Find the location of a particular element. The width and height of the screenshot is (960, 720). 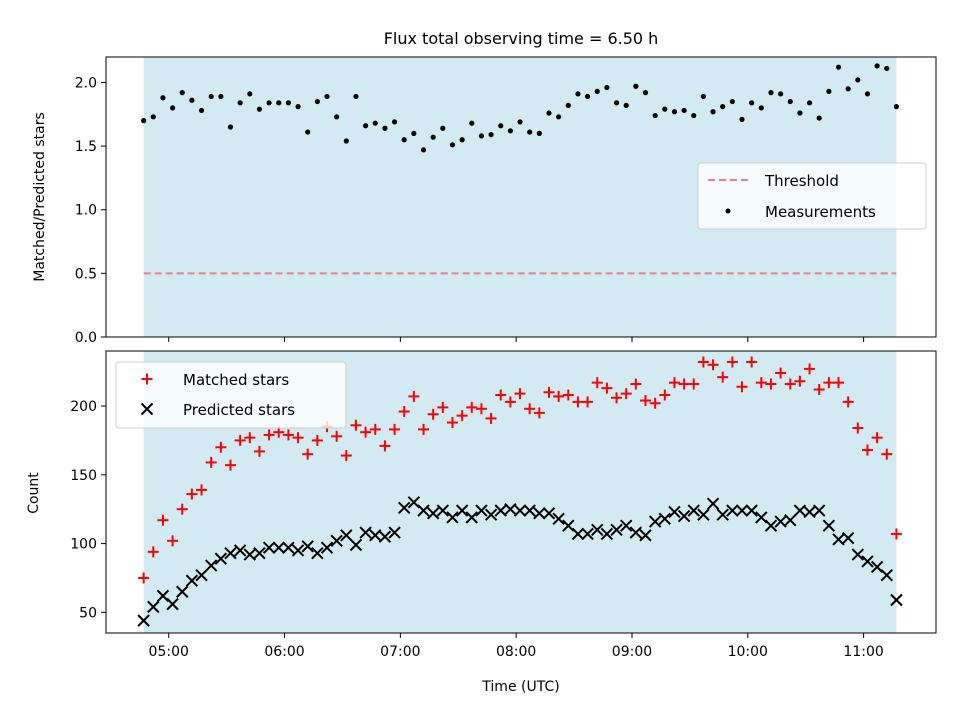

count-y-ticks: 50 100 150 200 is located at coordinates (88, 510).